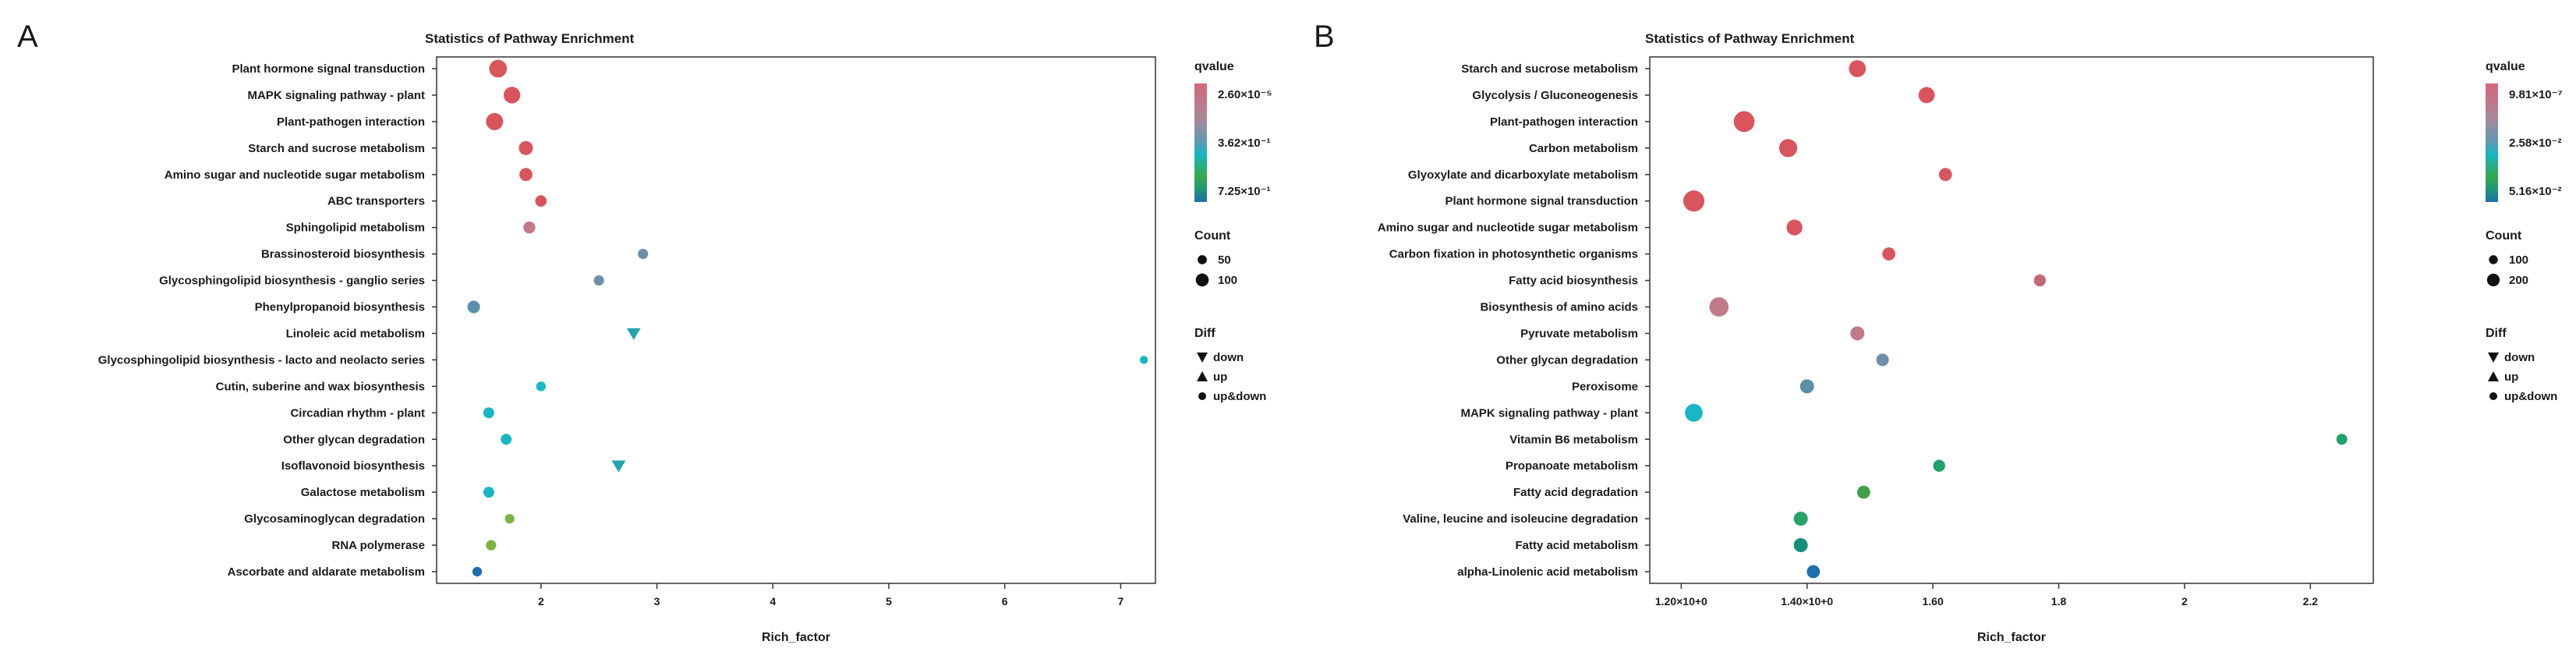  Describe the element at coordinates (1227, 280) in the screenshot. I see `count-legend-label: 100` at that location.